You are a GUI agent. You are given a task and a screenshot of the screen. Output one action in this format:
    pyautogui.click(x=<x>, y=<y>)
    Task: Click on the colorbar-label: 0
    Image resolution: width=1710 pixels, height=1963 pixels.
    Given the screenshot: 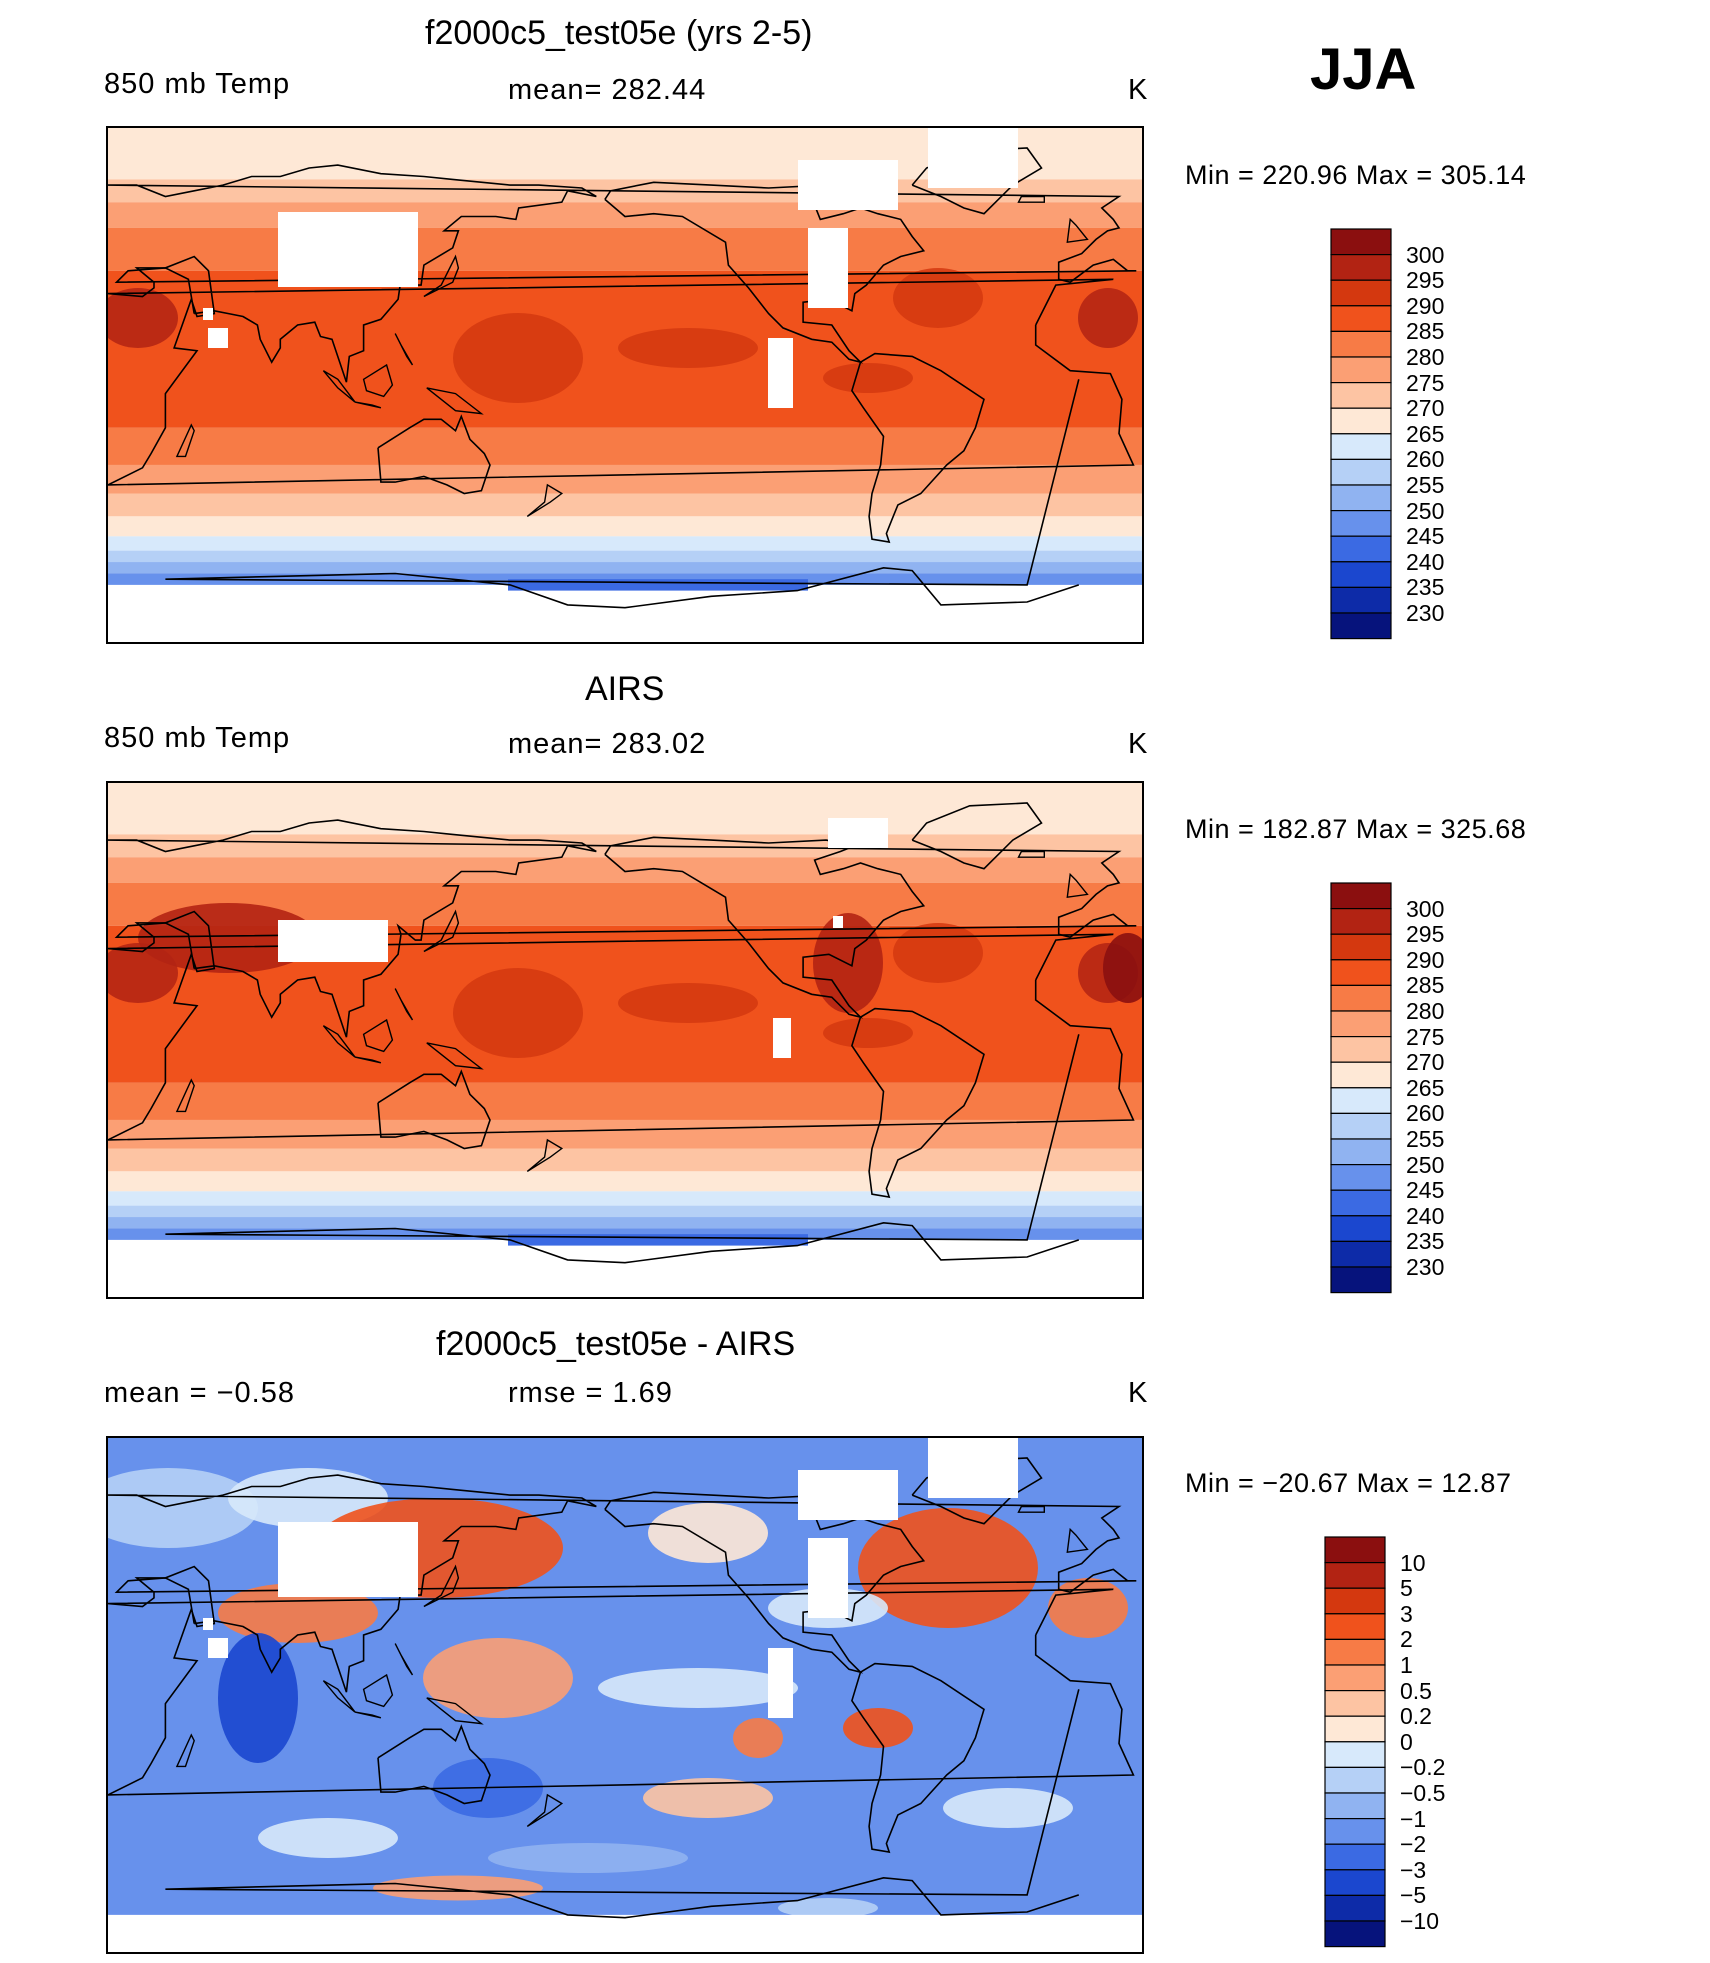 What is the action you would take?
    pyautogui.click(x=1406, y=1741)
    